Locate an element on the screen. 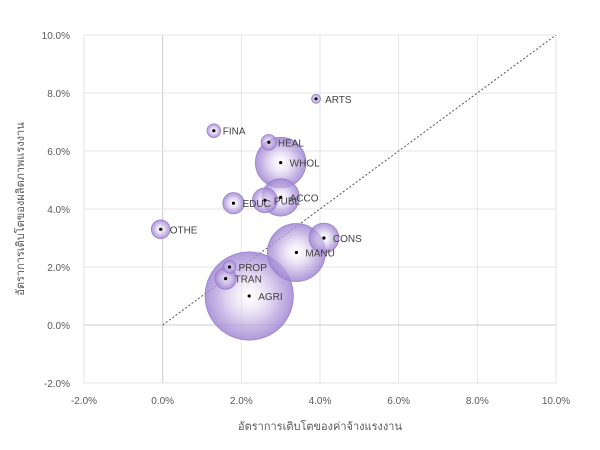 The width and height of the screenshot is (600, 450). point-label-educ: EDUC is located at coordinates (256, 204).